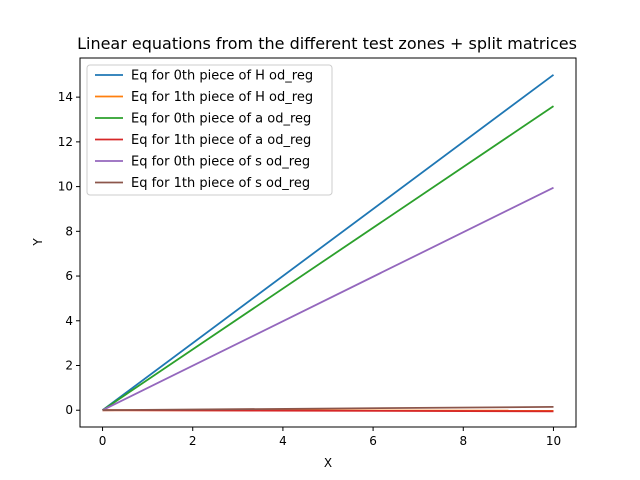 The width and height of the screenshot is (640, 480). Describe the element at coordinates (222, 97) in the screenshot. I see `legend-label-1: Eq for 1th piece of H od_reg` at that location.